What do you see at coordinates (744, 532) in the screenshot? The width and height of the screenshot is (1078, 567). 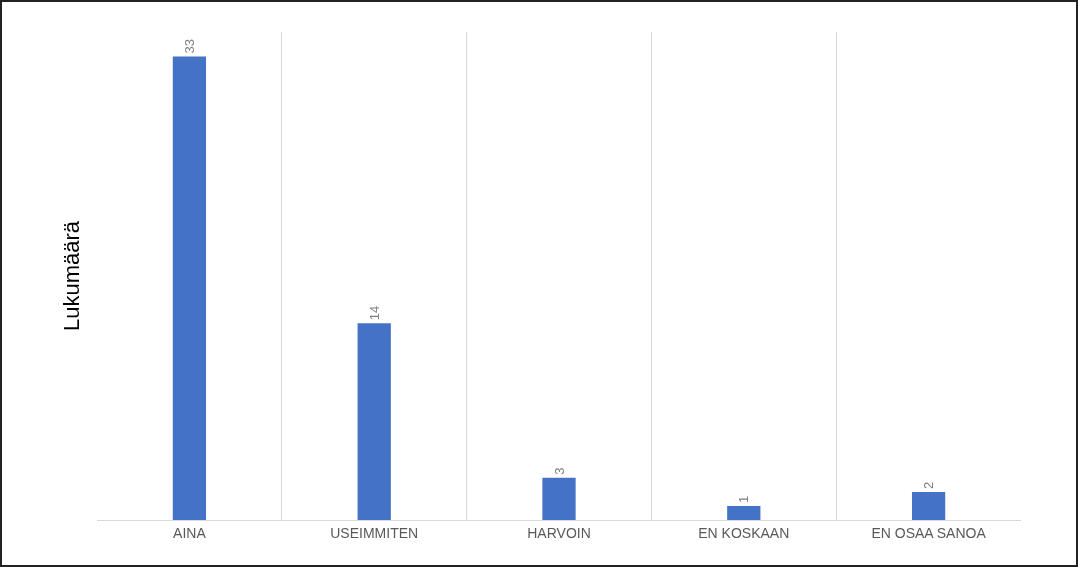 I see `x-tick-label: EN KOSKAAN` at bounding box center [744, 532].